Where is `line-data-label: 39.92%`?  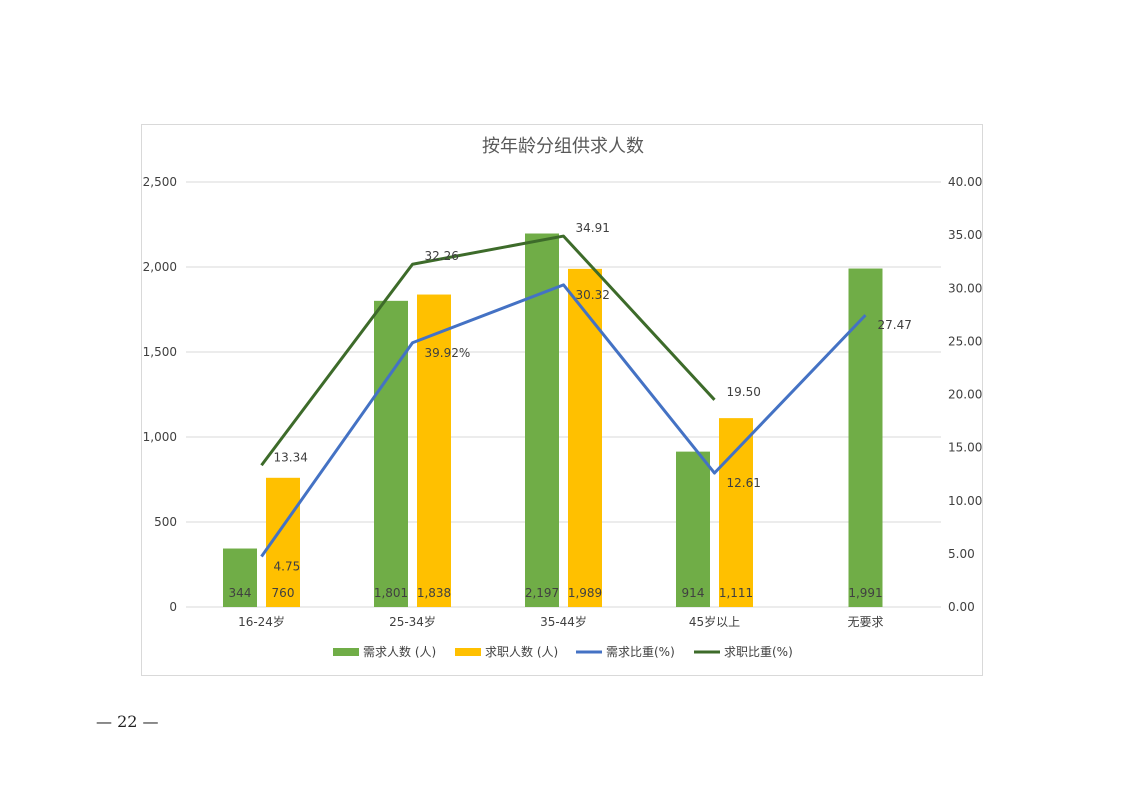 line-data-label: 39.92% is located at coordinates (448, 353).